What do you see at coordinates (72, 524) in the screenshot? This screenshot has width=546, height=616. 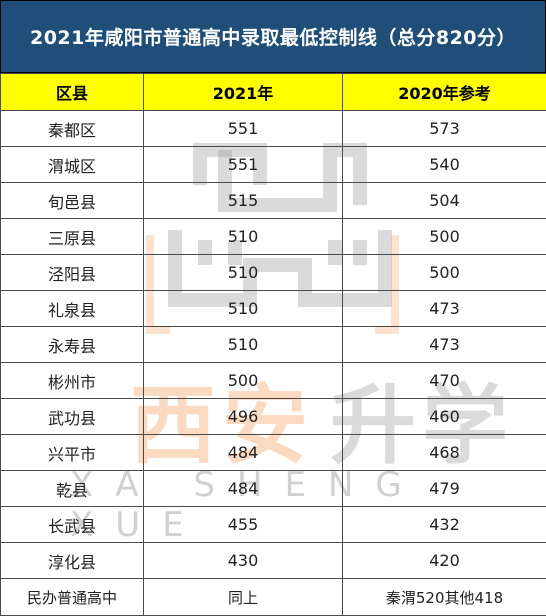 I see `cell-district: 长武县` at bounding box center [72, 524].